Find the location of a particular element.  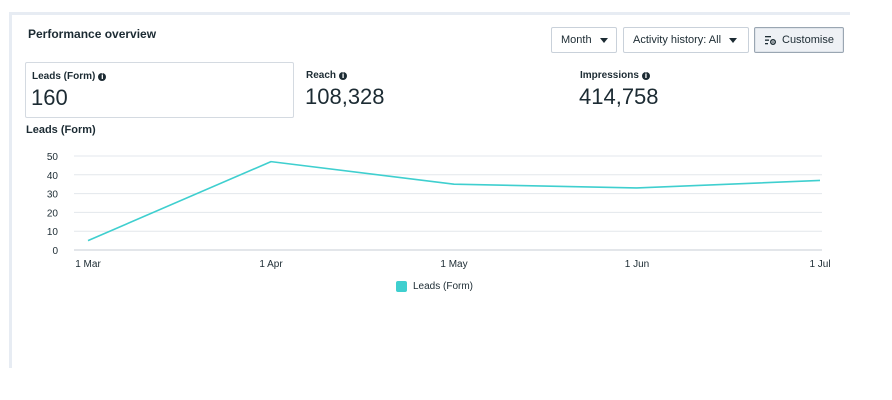

activity-history-label: Activity history: All is located at coordinates (677, 40).